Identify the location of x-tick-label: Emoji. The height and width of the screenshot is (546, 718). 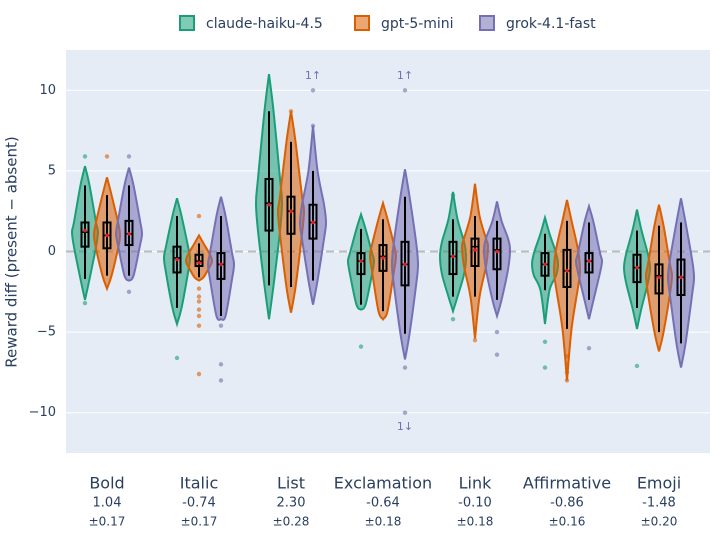
(659, 483).